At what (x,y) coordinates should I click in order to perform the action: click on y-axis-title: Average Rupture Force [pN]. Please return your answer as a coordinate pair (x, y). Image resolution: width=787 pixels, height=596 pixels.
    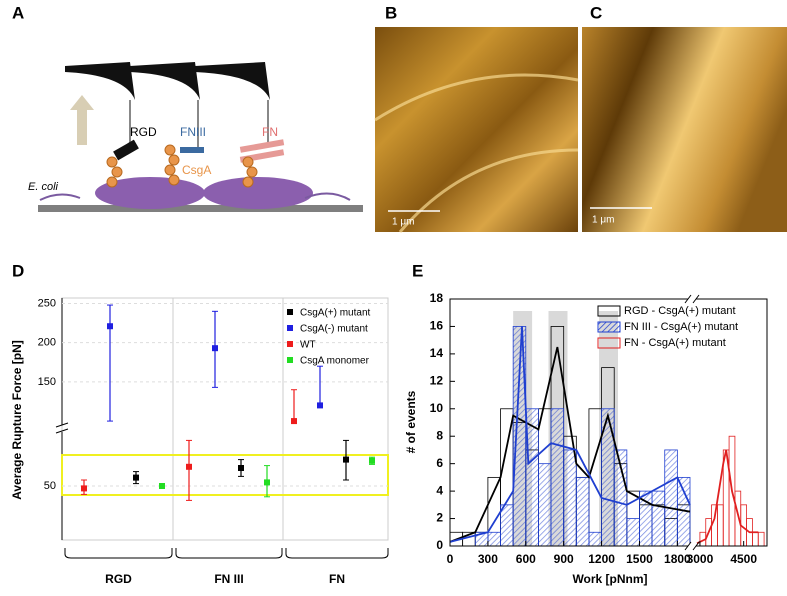
    Looking at the image, I should click on (17, 420).